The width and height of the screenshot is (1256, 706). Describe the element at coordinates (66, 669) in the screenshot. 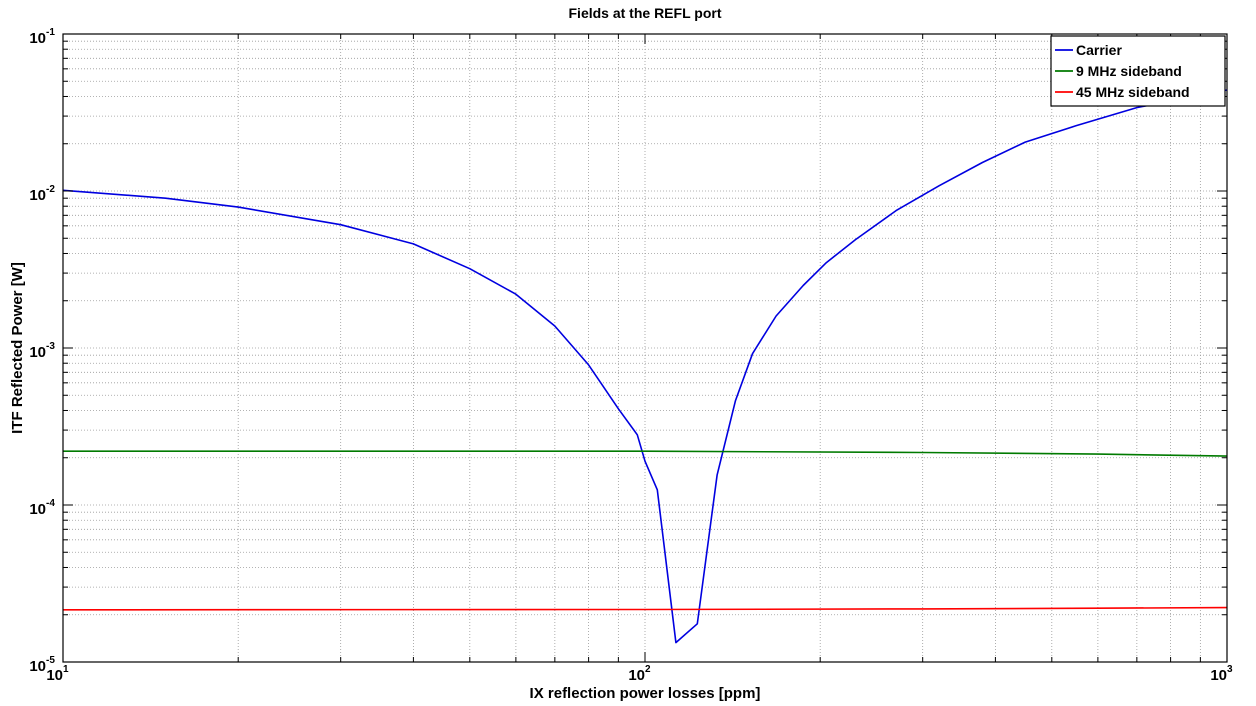

I see `x-tick-exponent: 1` at that location.